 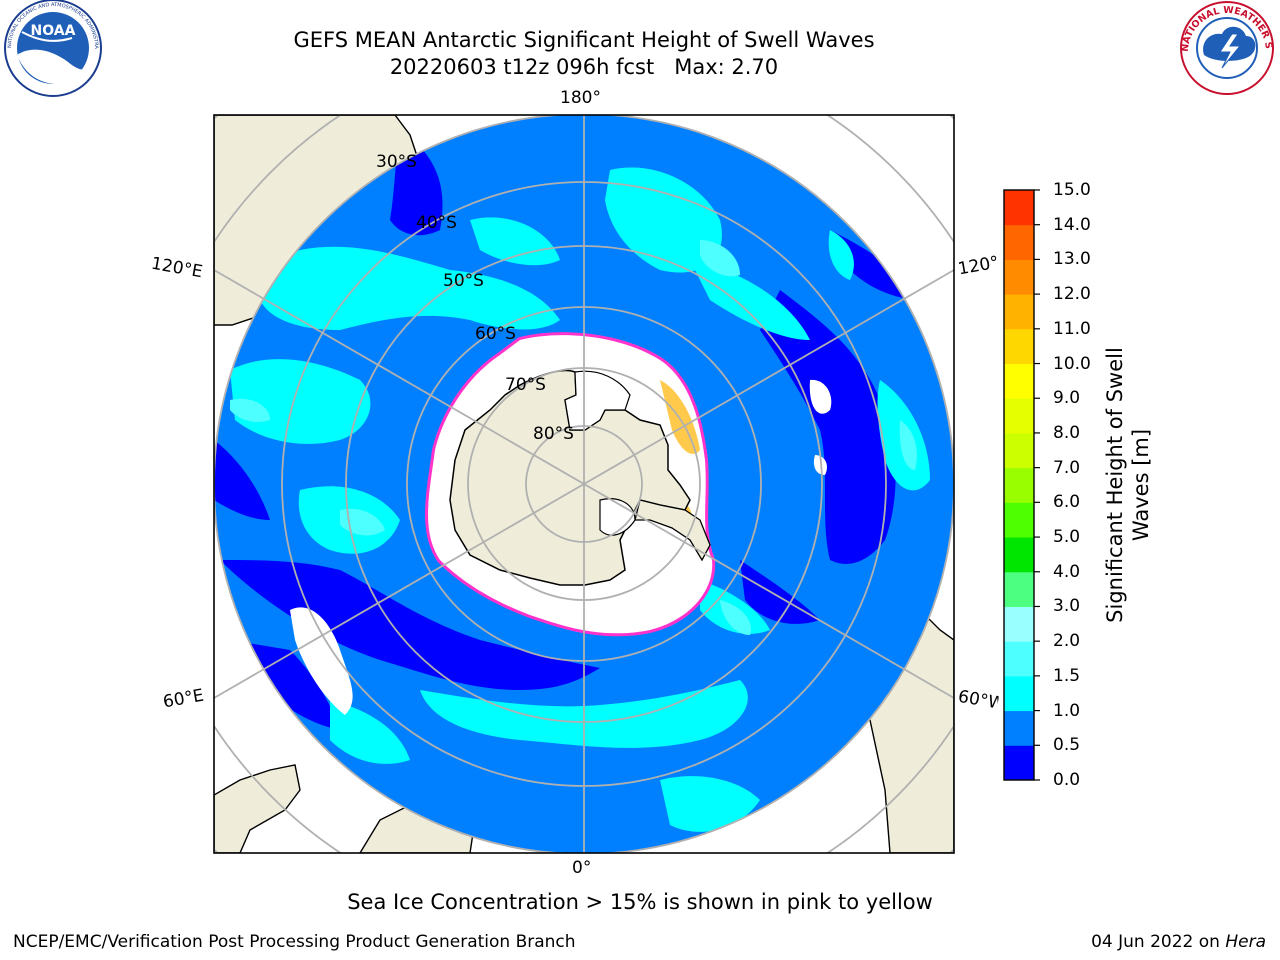 I want to click on africa-land, so click(x=257, y=808).